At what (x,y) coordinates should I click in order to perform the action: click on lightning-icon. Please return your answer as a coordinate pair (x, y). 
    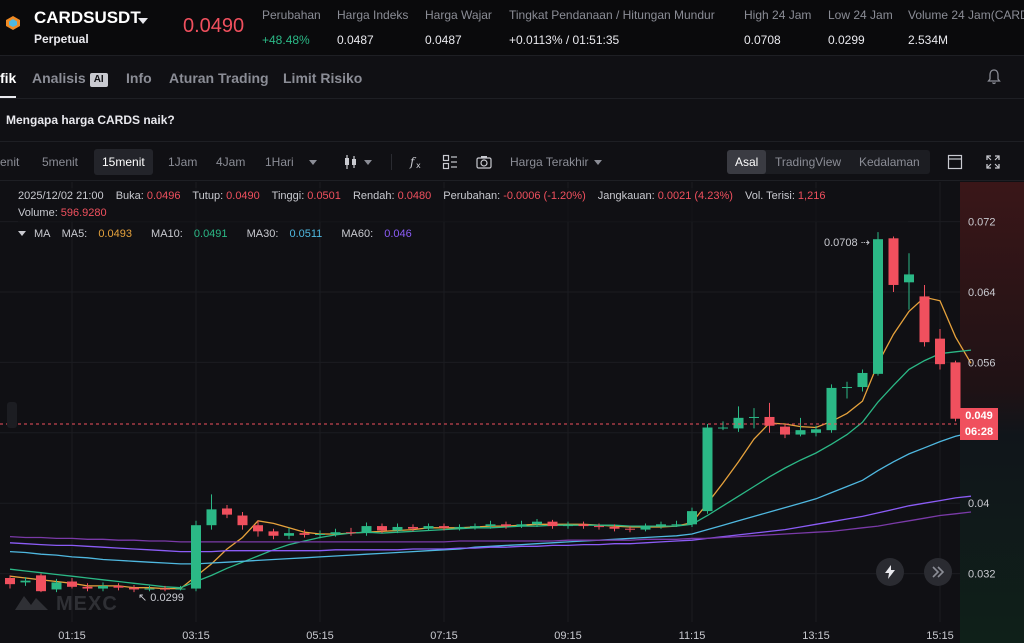
    Looking at the image, I should click on (890, 572).